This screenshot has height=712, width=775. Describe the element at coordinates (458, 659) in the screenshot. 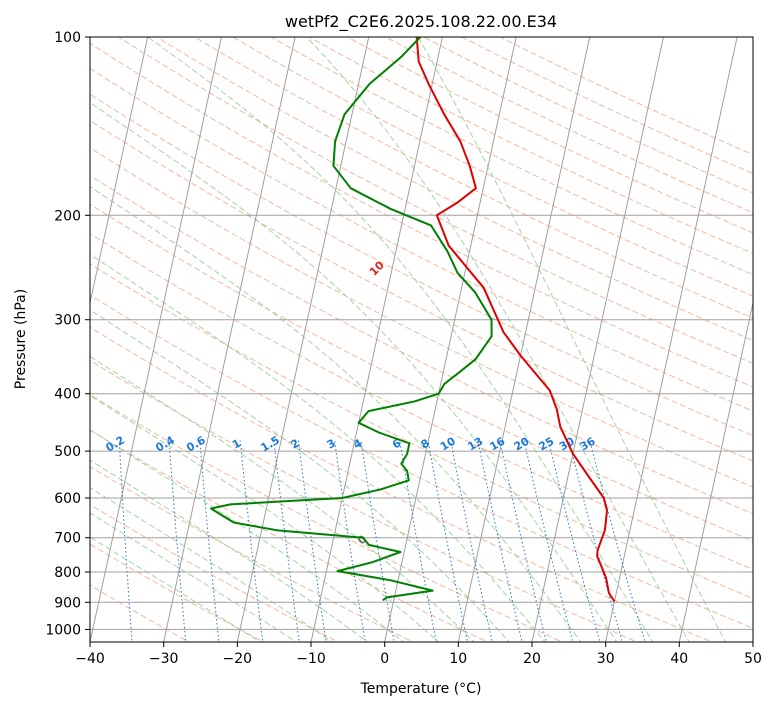

I see `x-tick-label: 10` at that location.